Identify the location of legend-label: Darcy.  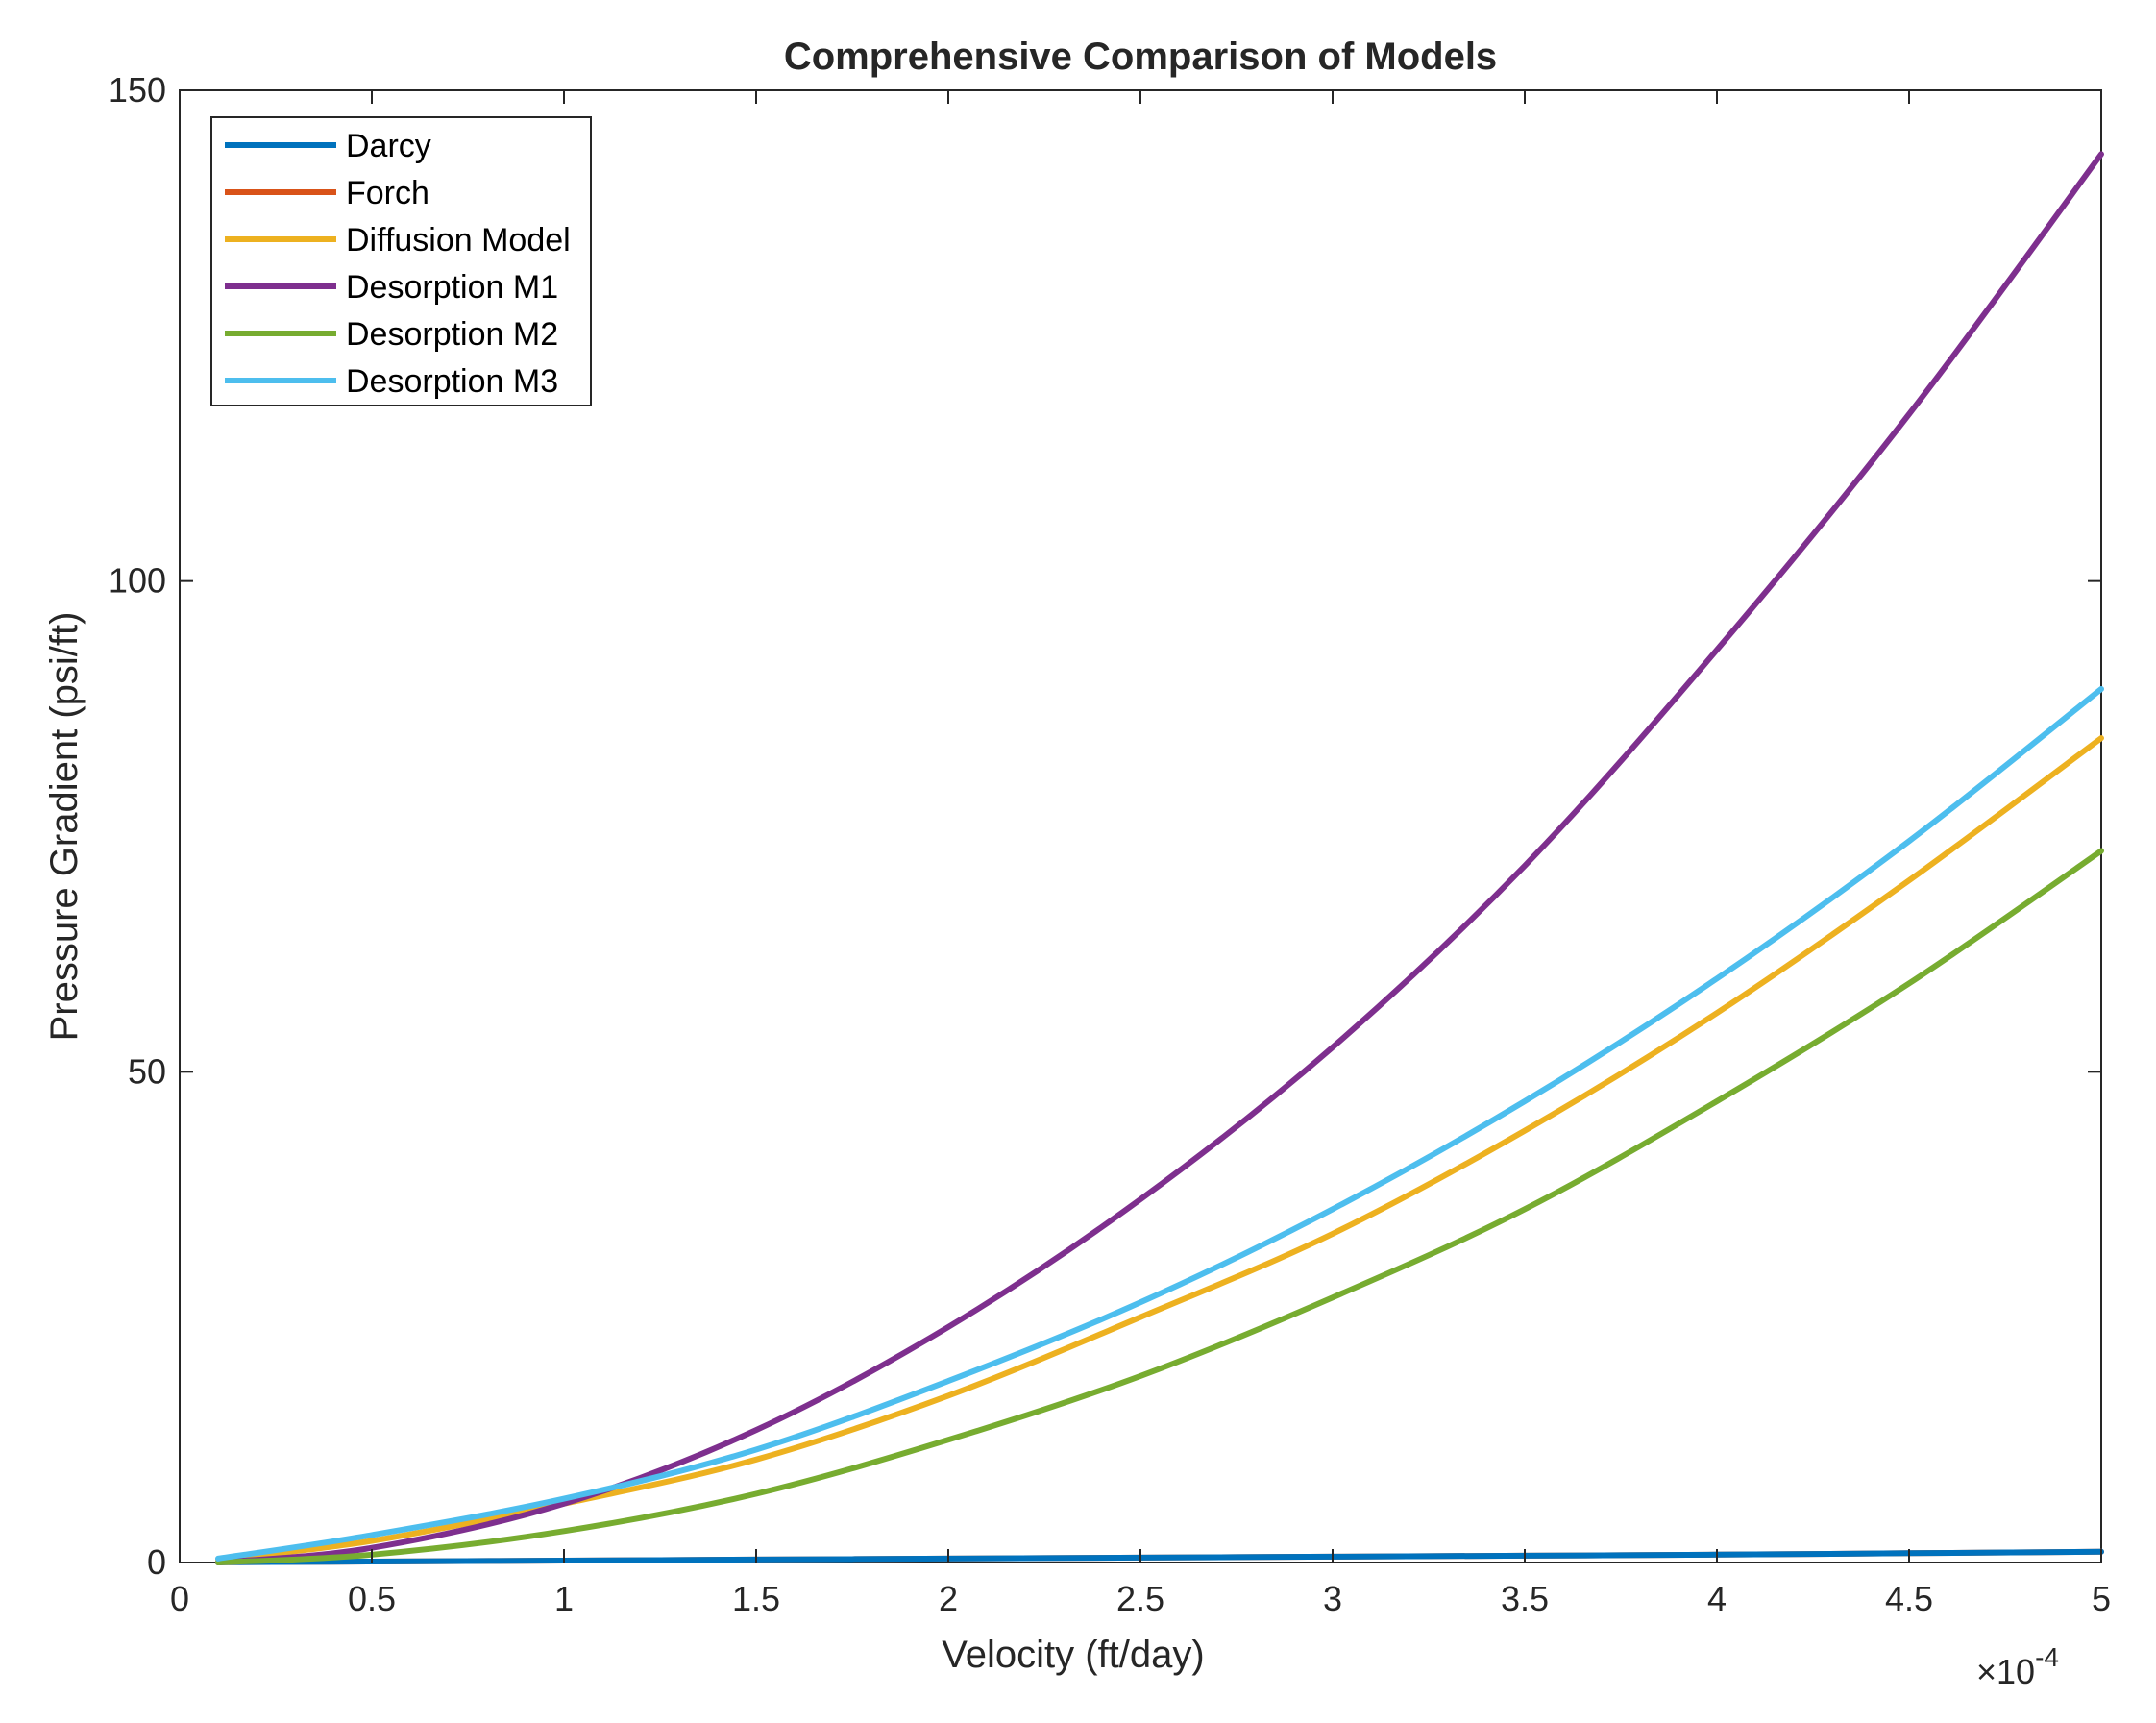
(389, 146).